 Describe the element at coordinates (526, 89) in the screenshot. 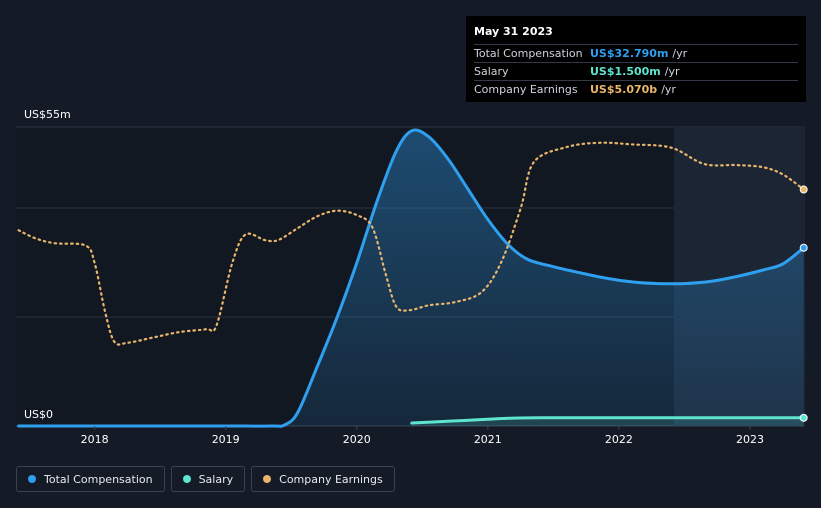

I see `tooltip-label: Company Earnings` at that location.